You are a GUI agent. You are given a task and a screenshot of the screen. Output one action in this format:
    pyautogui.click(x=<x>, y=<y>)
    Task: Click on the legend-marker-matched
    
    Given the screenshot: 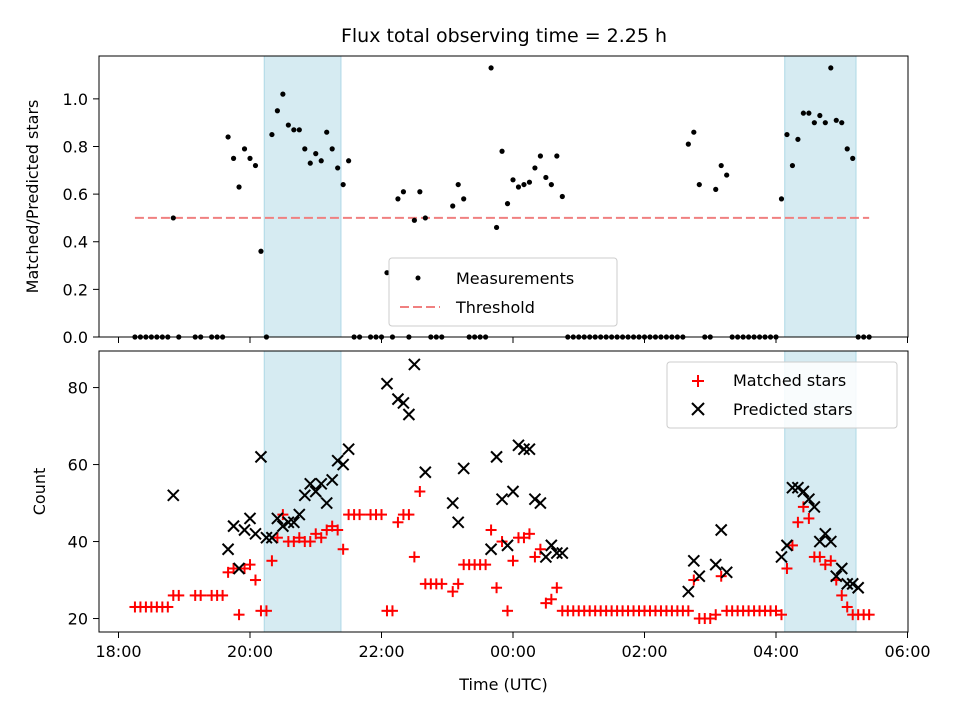 What is the action you would take?
    pyautogui.click(x=698, y=381)
    